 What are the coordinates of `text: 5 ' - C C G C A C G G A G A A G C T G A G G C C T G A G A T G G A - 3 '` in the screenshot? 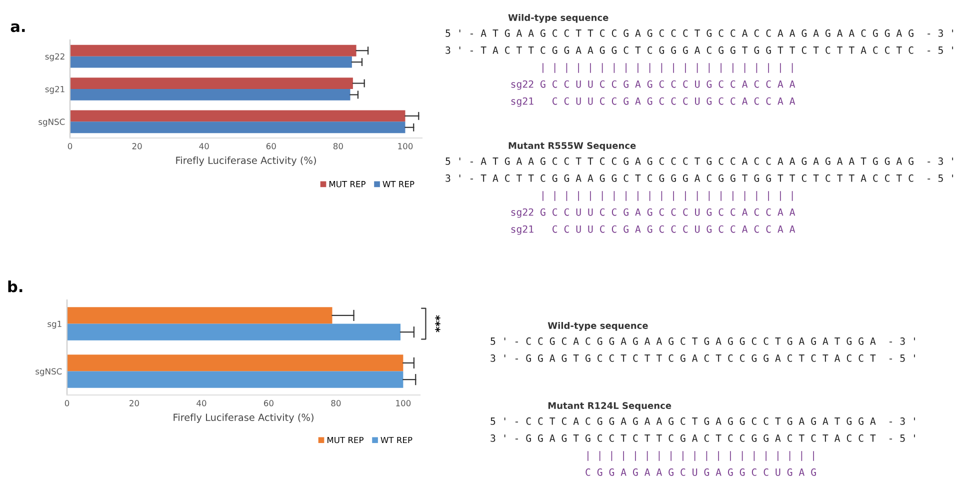 It's located at (702, 341).